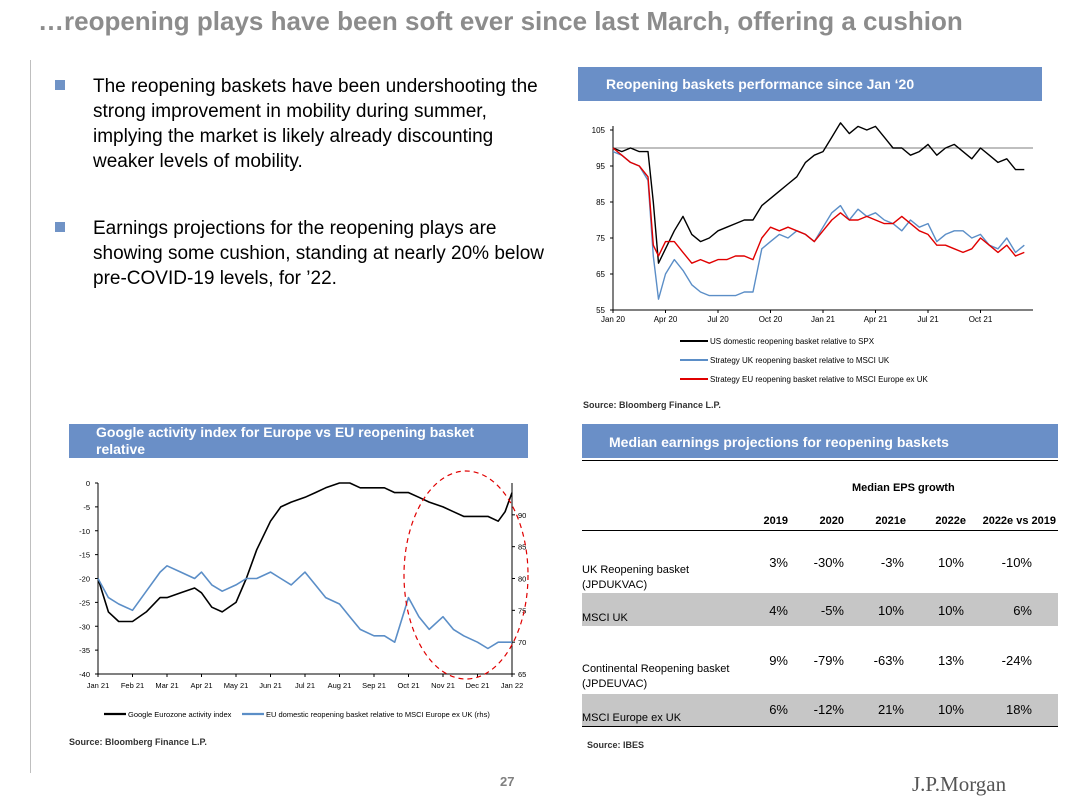  Describe the element at coordinates (166, 685) in the screenshot. I see `x-tick-label: Mar 21` at that location.